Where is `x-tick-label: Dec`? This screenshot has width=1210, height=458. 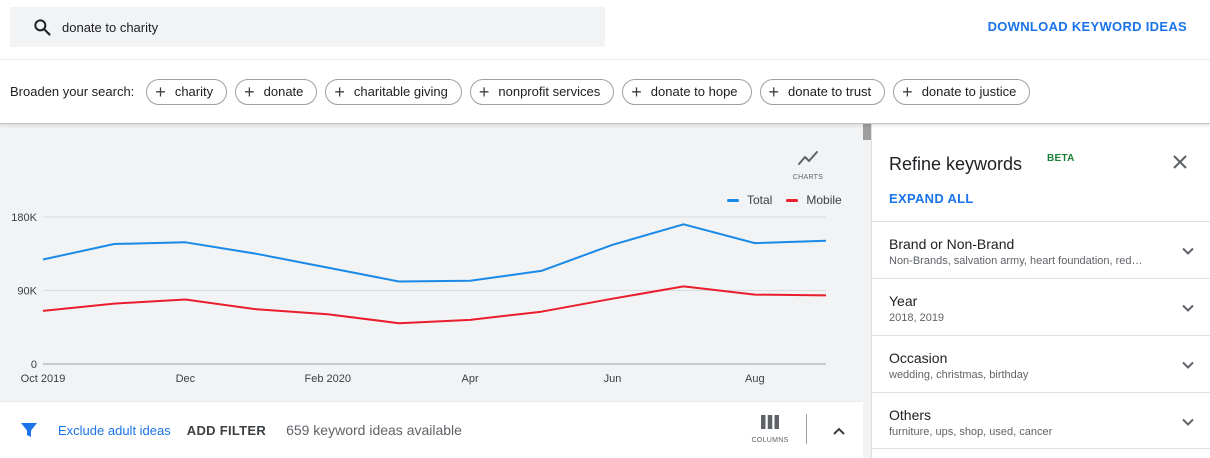 x-tick-label: Dec is located at coordinates (186, 379).